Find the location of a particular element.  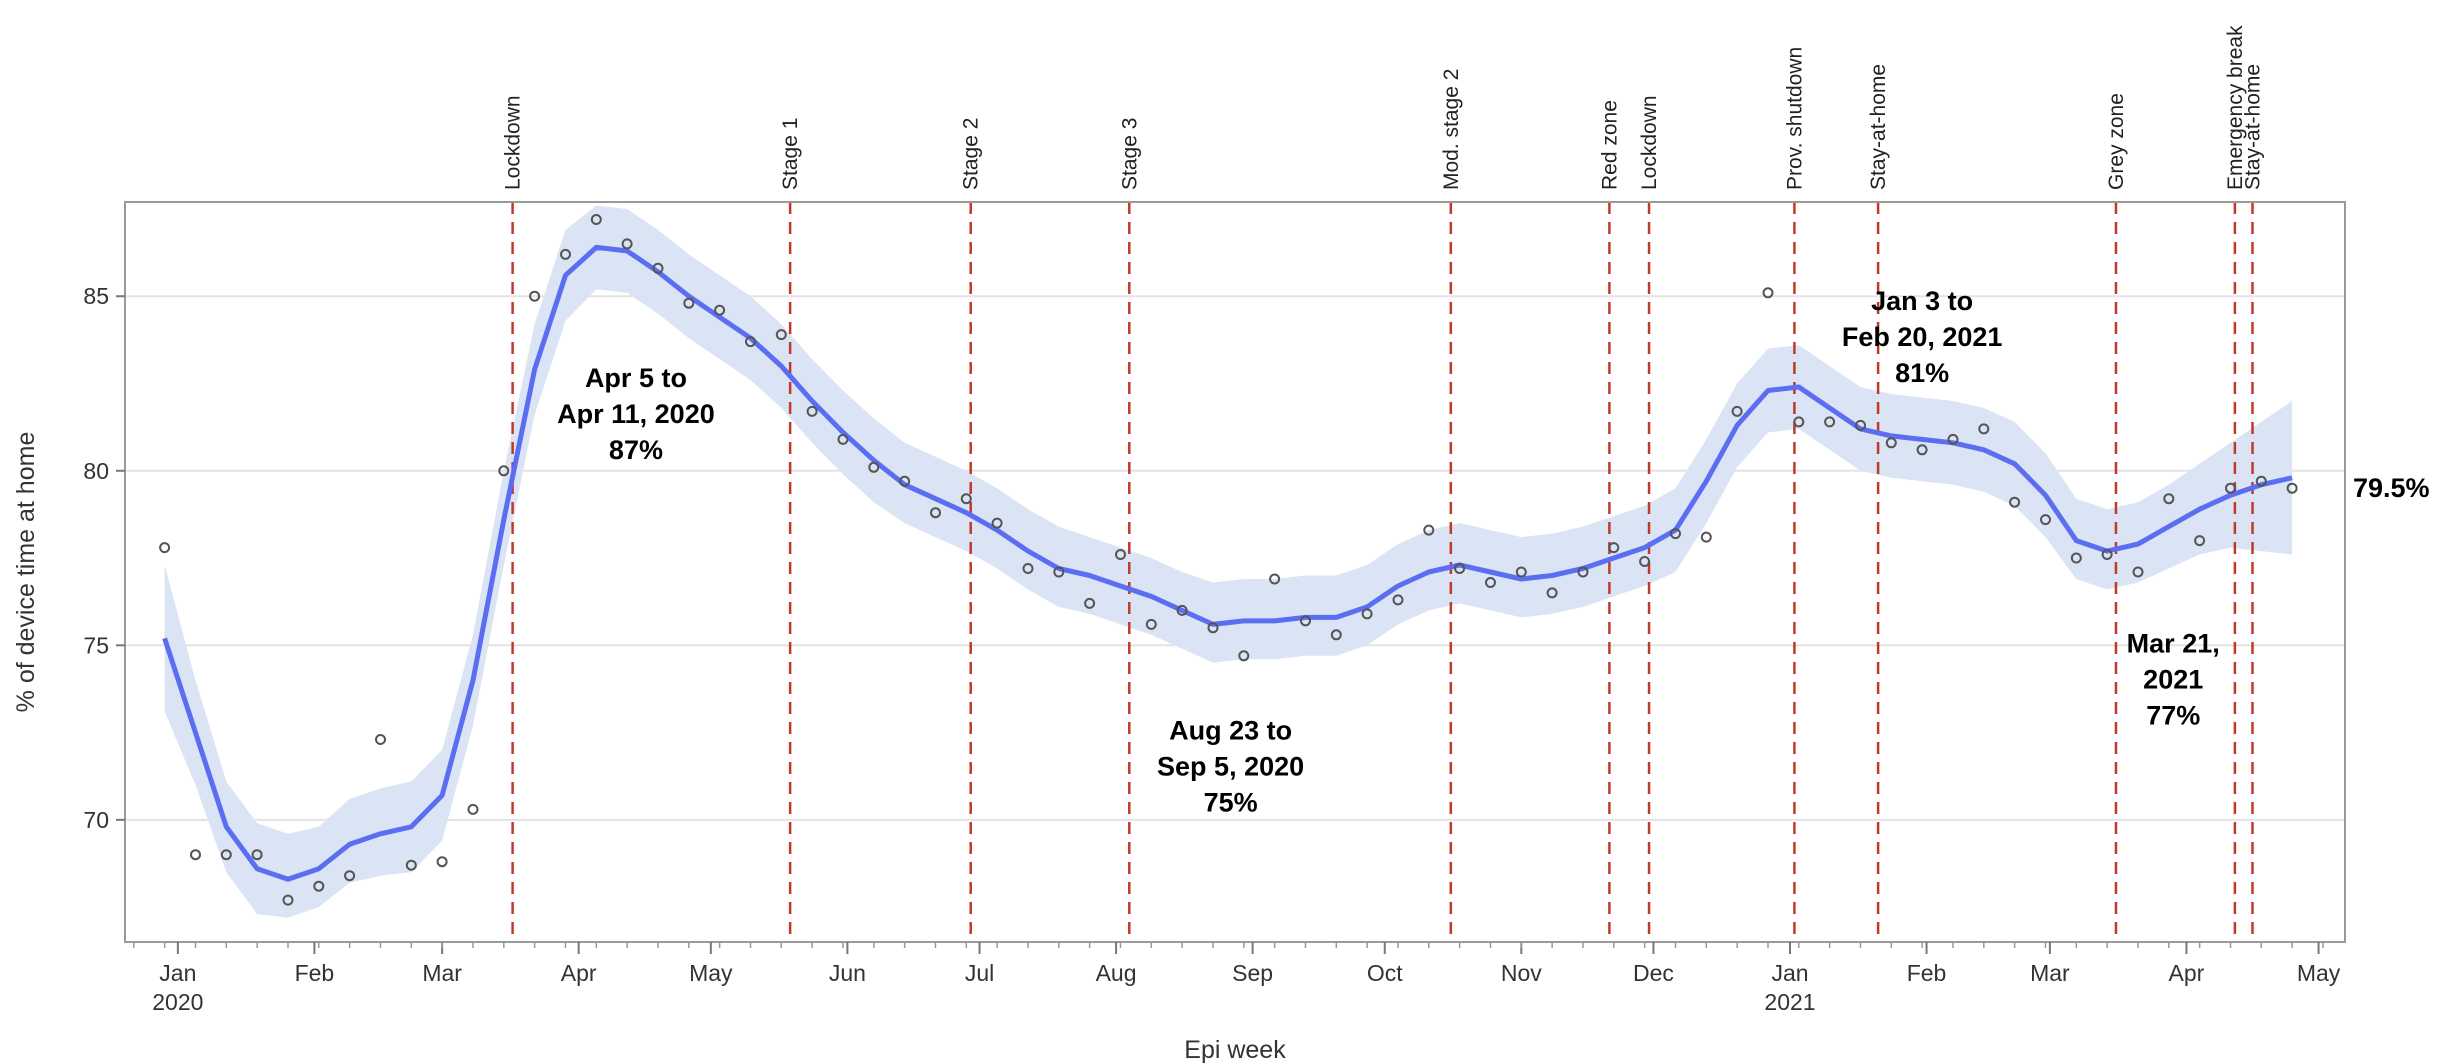

x-tick-label: Dec is located at coordinates (1653, 973).